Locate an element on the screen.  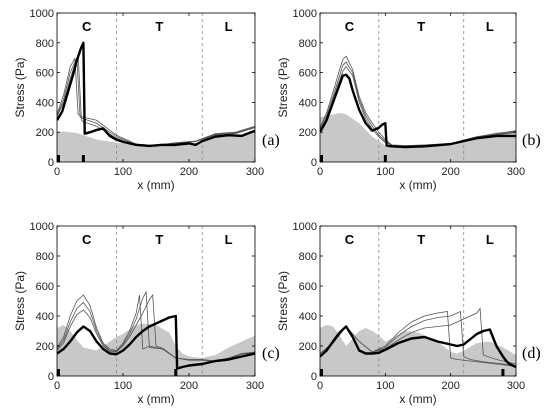
panel-label: (c) is located at coordinates (271, 353).